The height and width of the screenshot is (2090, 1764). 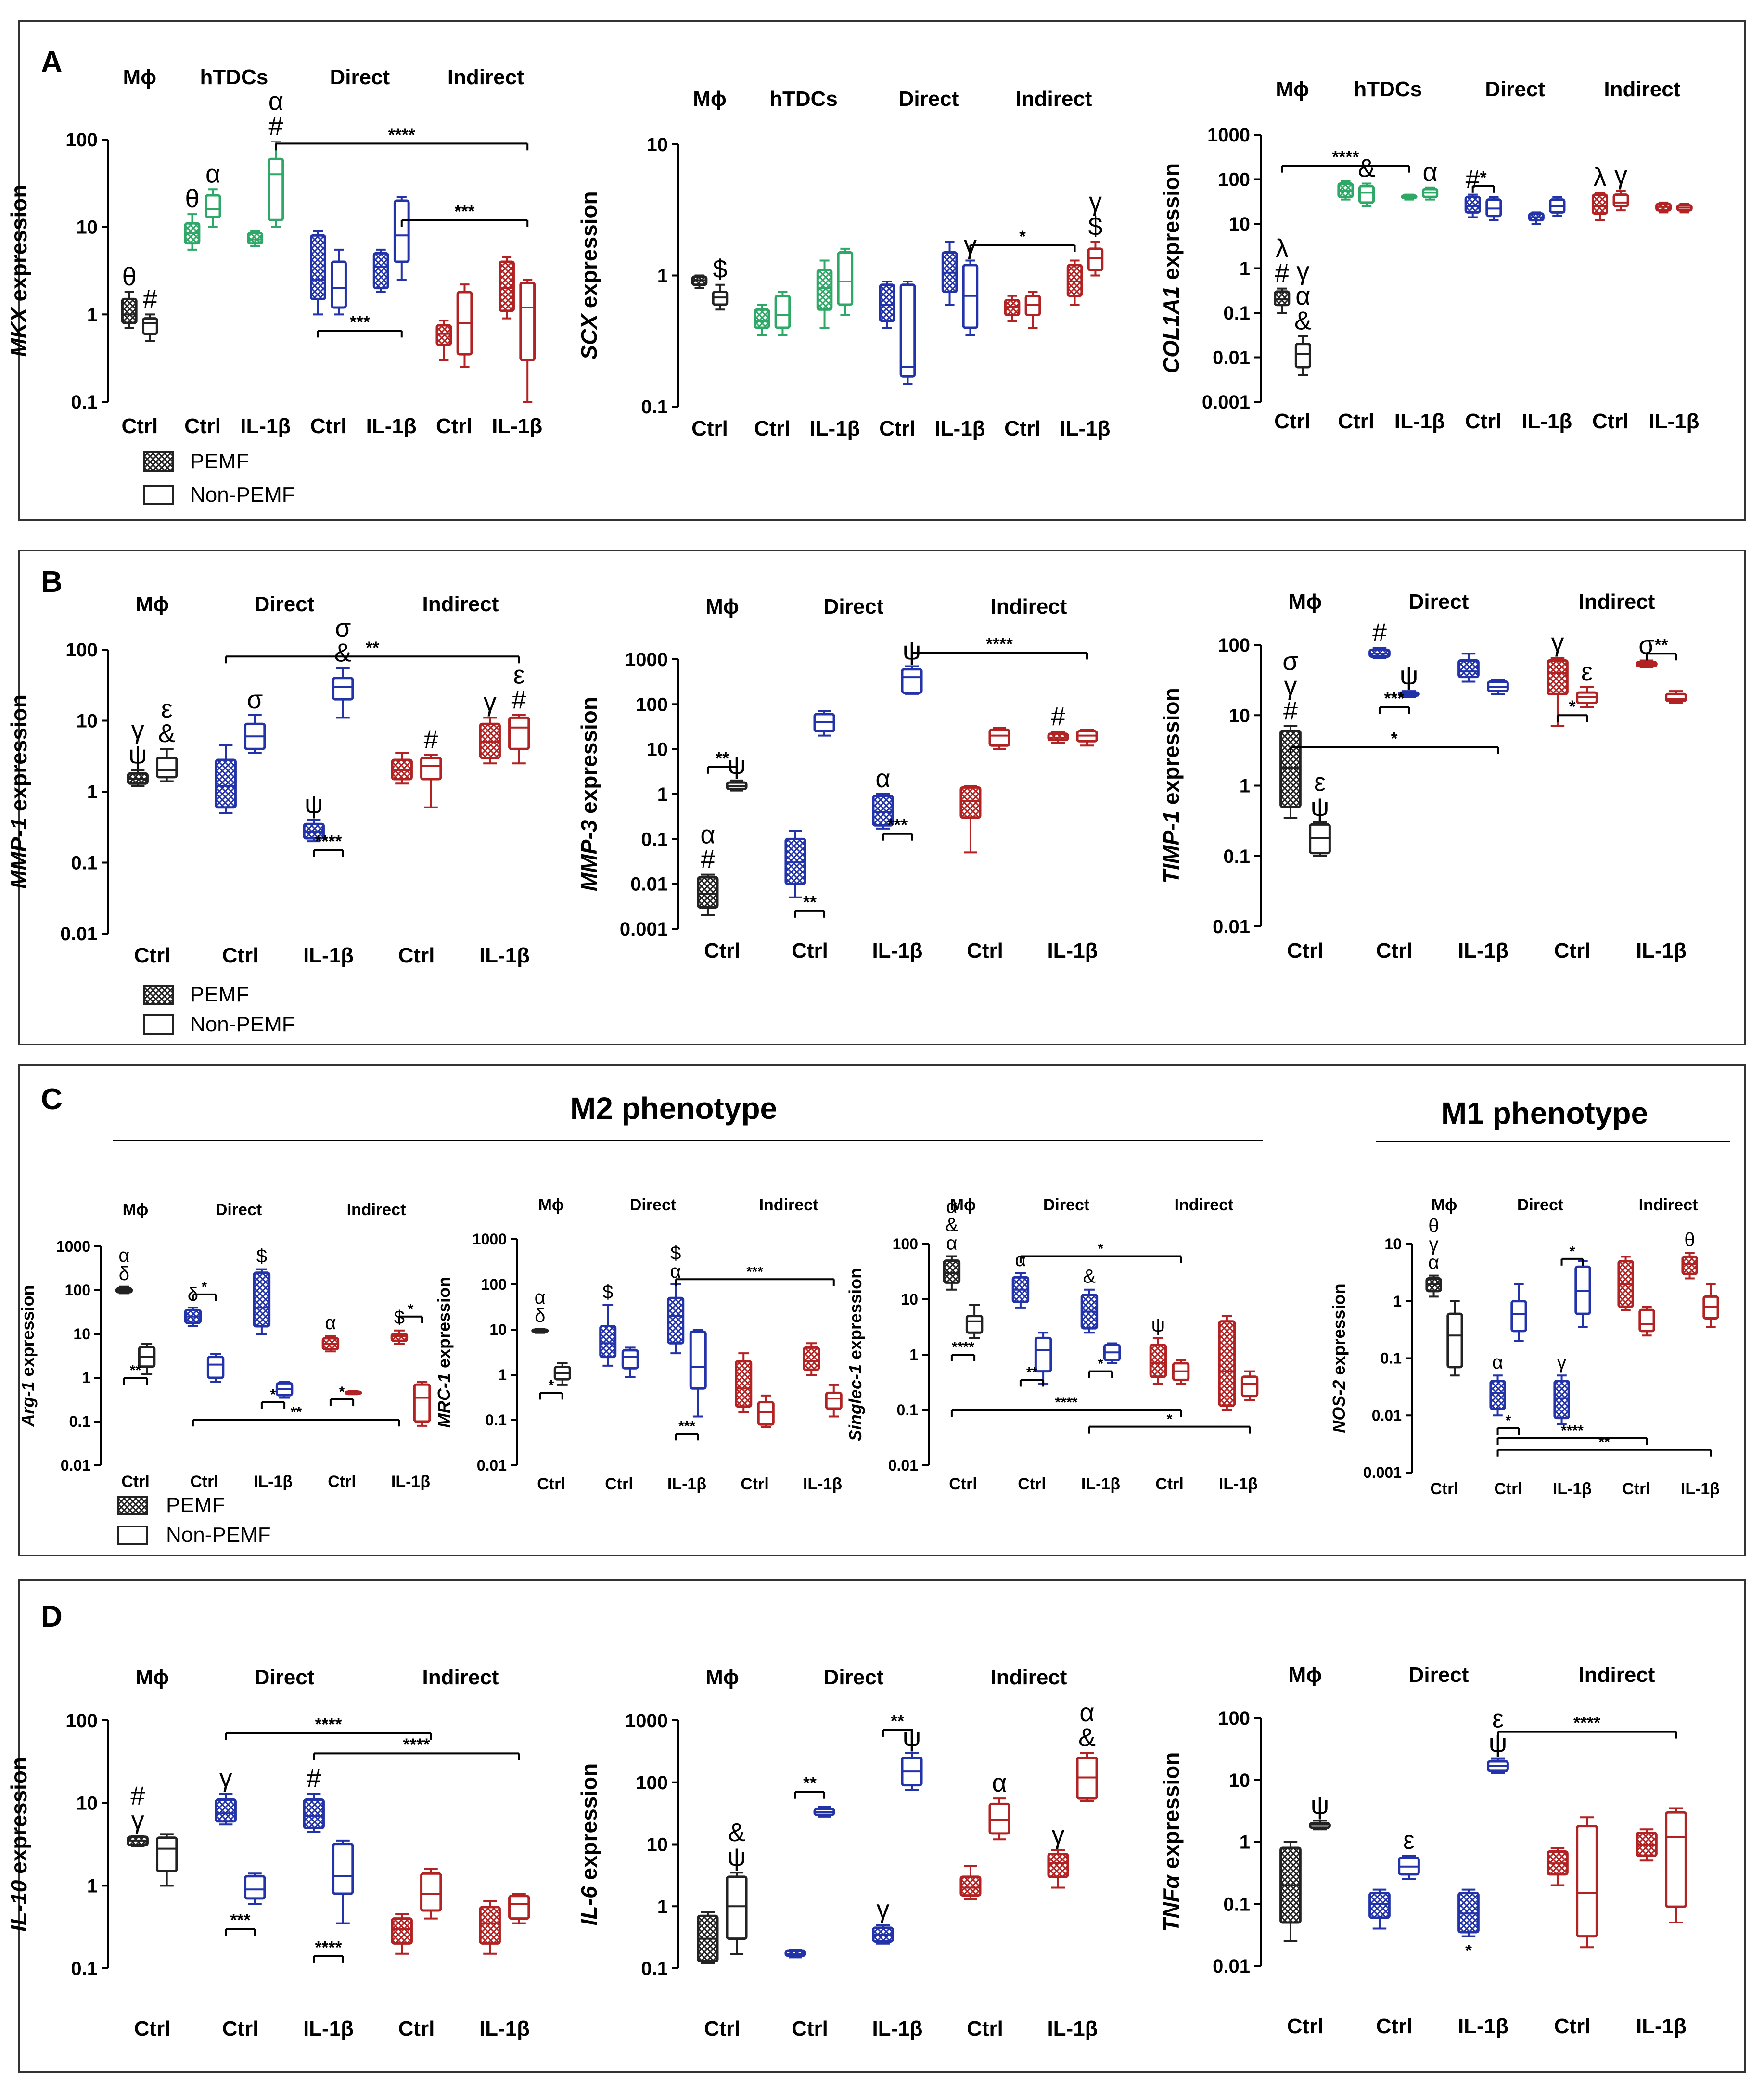 What do you see at coordinates (1057, 1835) in the screenshot?
I see `significance-symbol: γ` at bounding box center [1057, 1835].